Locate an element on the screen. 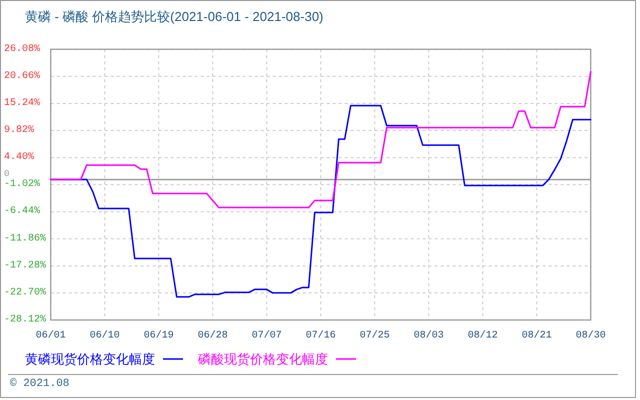 The image size is (640, 400). legend-label: 磷酸现货价格变化幅度 is located at coordinates (262, 359).